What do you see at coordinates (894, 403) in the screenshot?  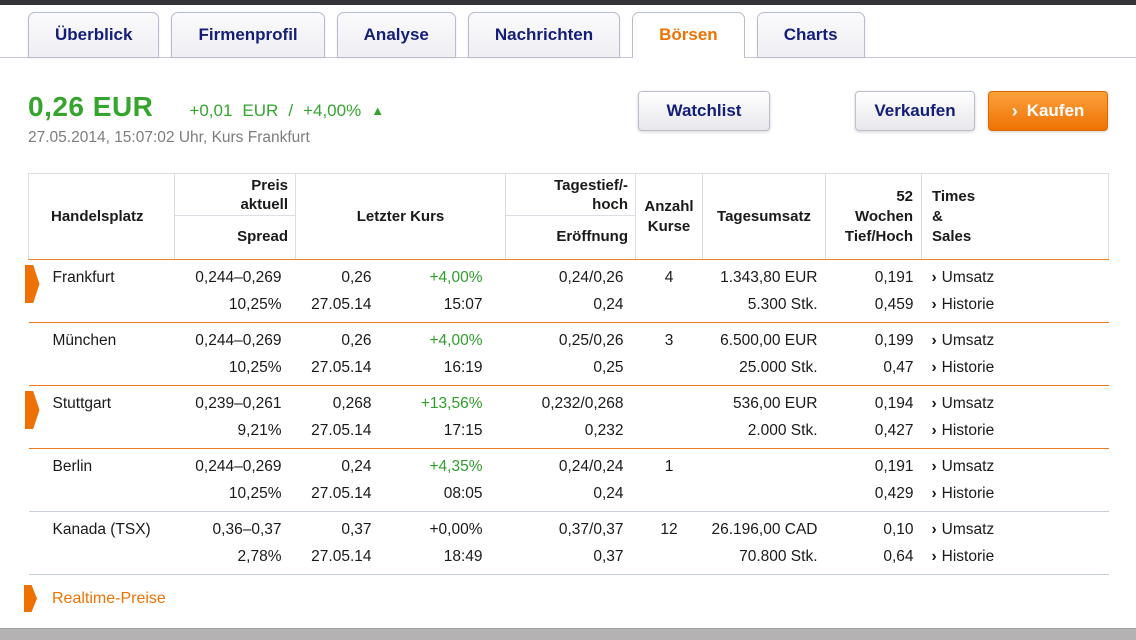 I see `week52-low: 0,194` at bounding box center [894, 403].